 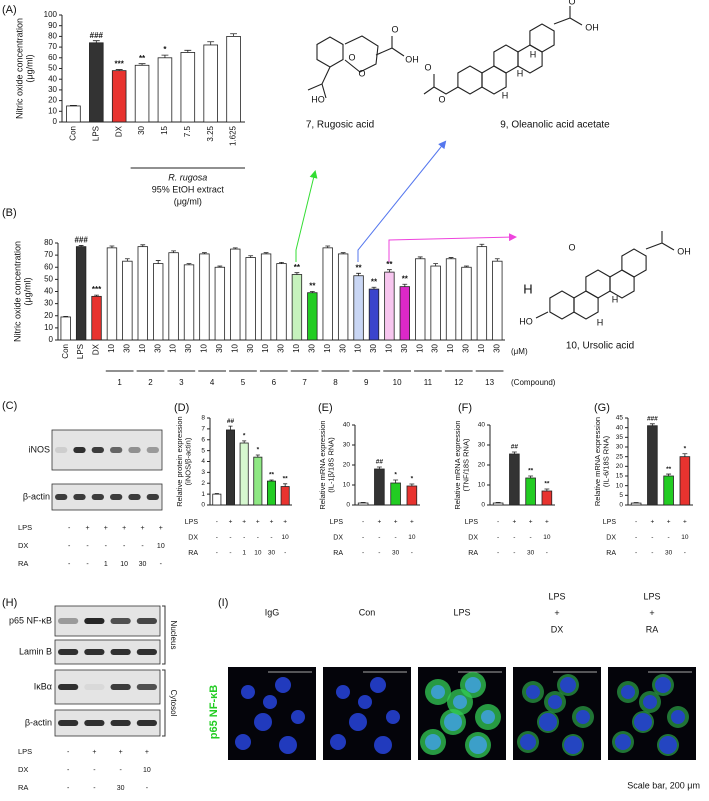 What do you see at coordinates (9, 406) in the screenshot?
I see `panel-label: (C)` at bounding box center [9, 406].